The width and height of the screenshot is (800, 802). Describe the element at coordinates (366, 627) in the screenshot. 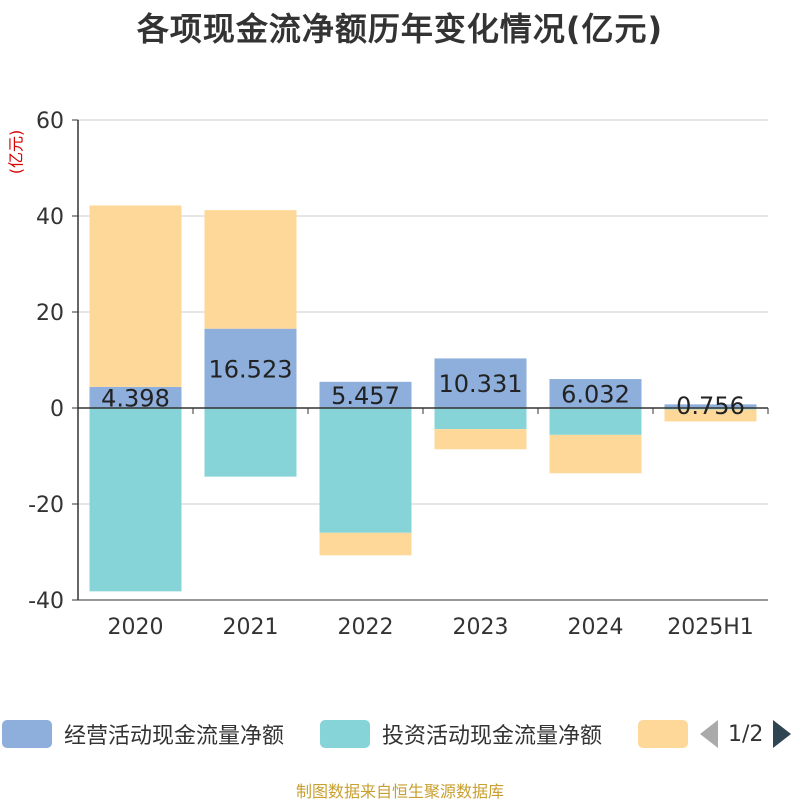

I see `x-tick-label: 2022` at that location.